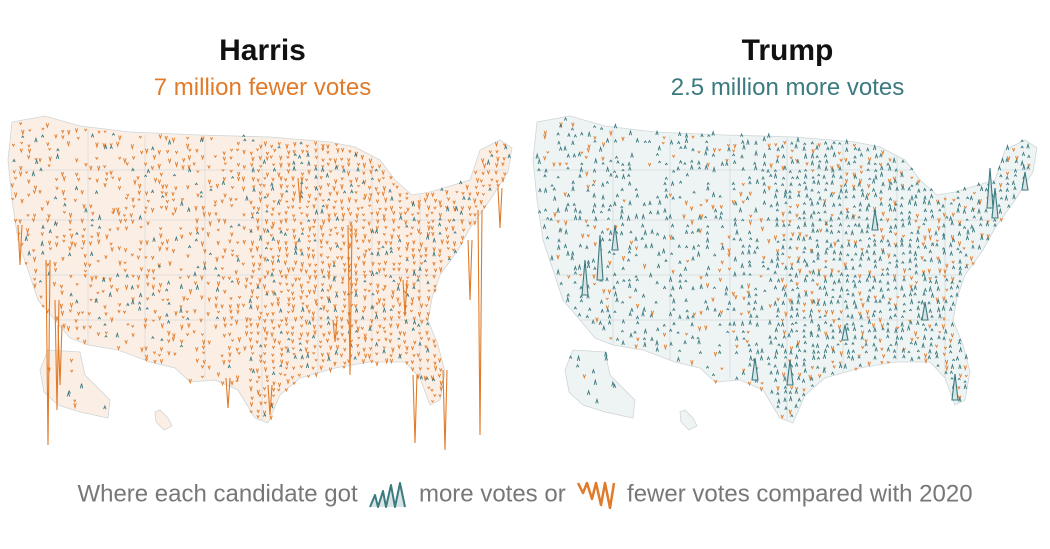 This screenshot has height=549, width=1050. What do you see at coordinates (787, 50) in the screenshot?
I see `trump-title: Trump` at bounding box center [787, 50].